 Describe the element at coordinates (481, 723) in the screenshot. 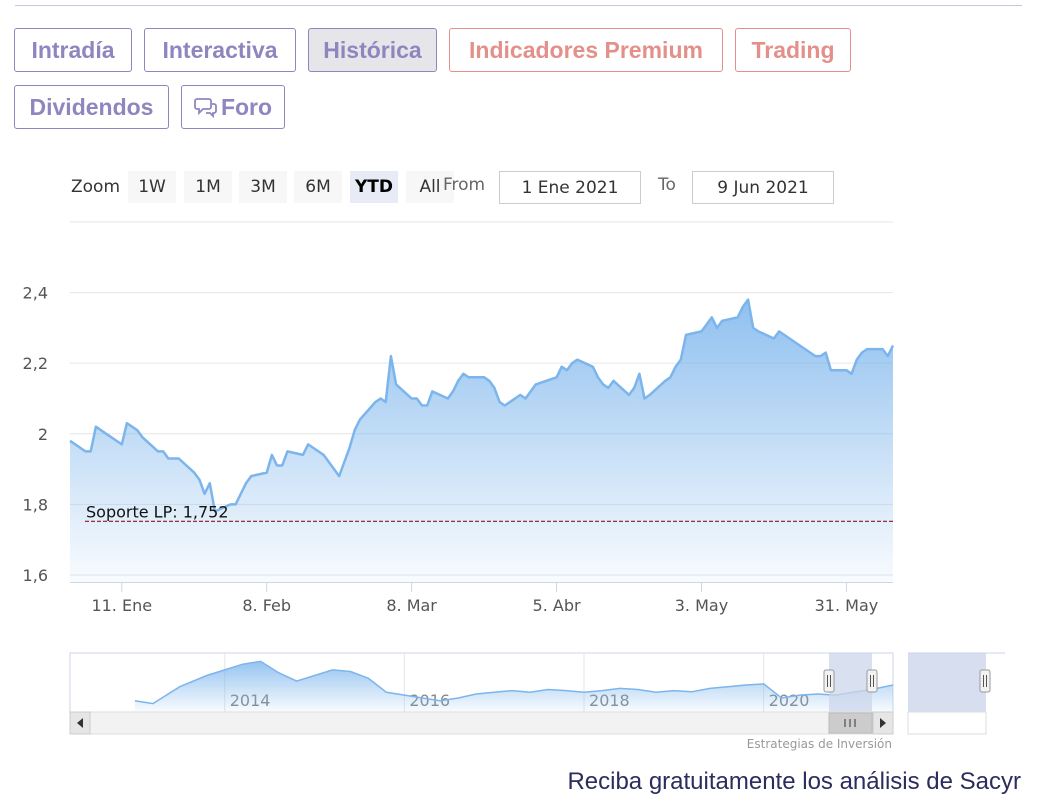

I see `scrollbar-track` at that location.